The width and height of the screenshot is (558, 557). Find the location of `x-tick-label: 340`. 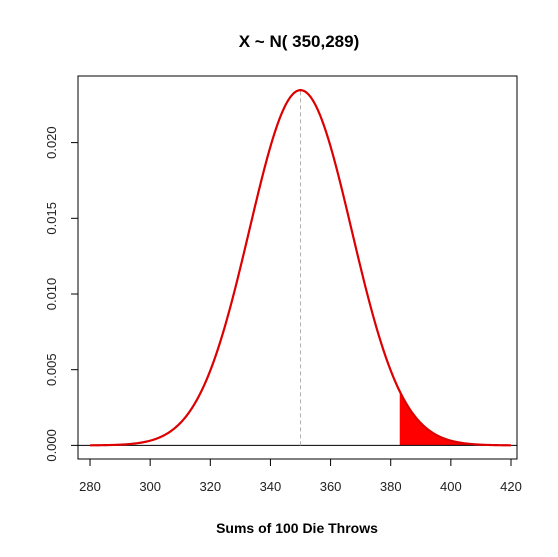

x-tick-label: 340 is located at coordinates (271, 486).